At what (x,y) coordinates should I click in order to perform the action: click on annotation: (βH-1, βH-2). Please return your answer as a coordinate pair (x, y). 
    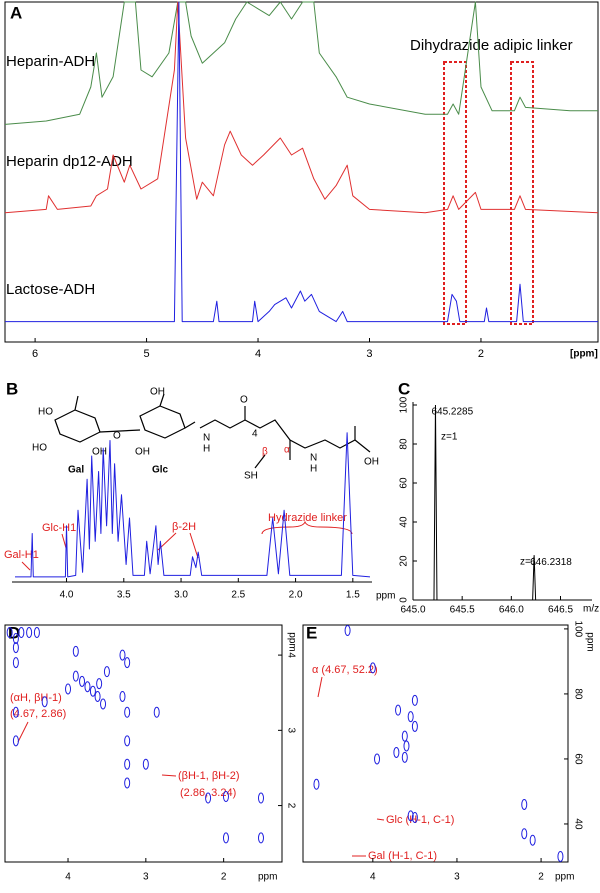
    Looking at the image, I should click on (209, 776).